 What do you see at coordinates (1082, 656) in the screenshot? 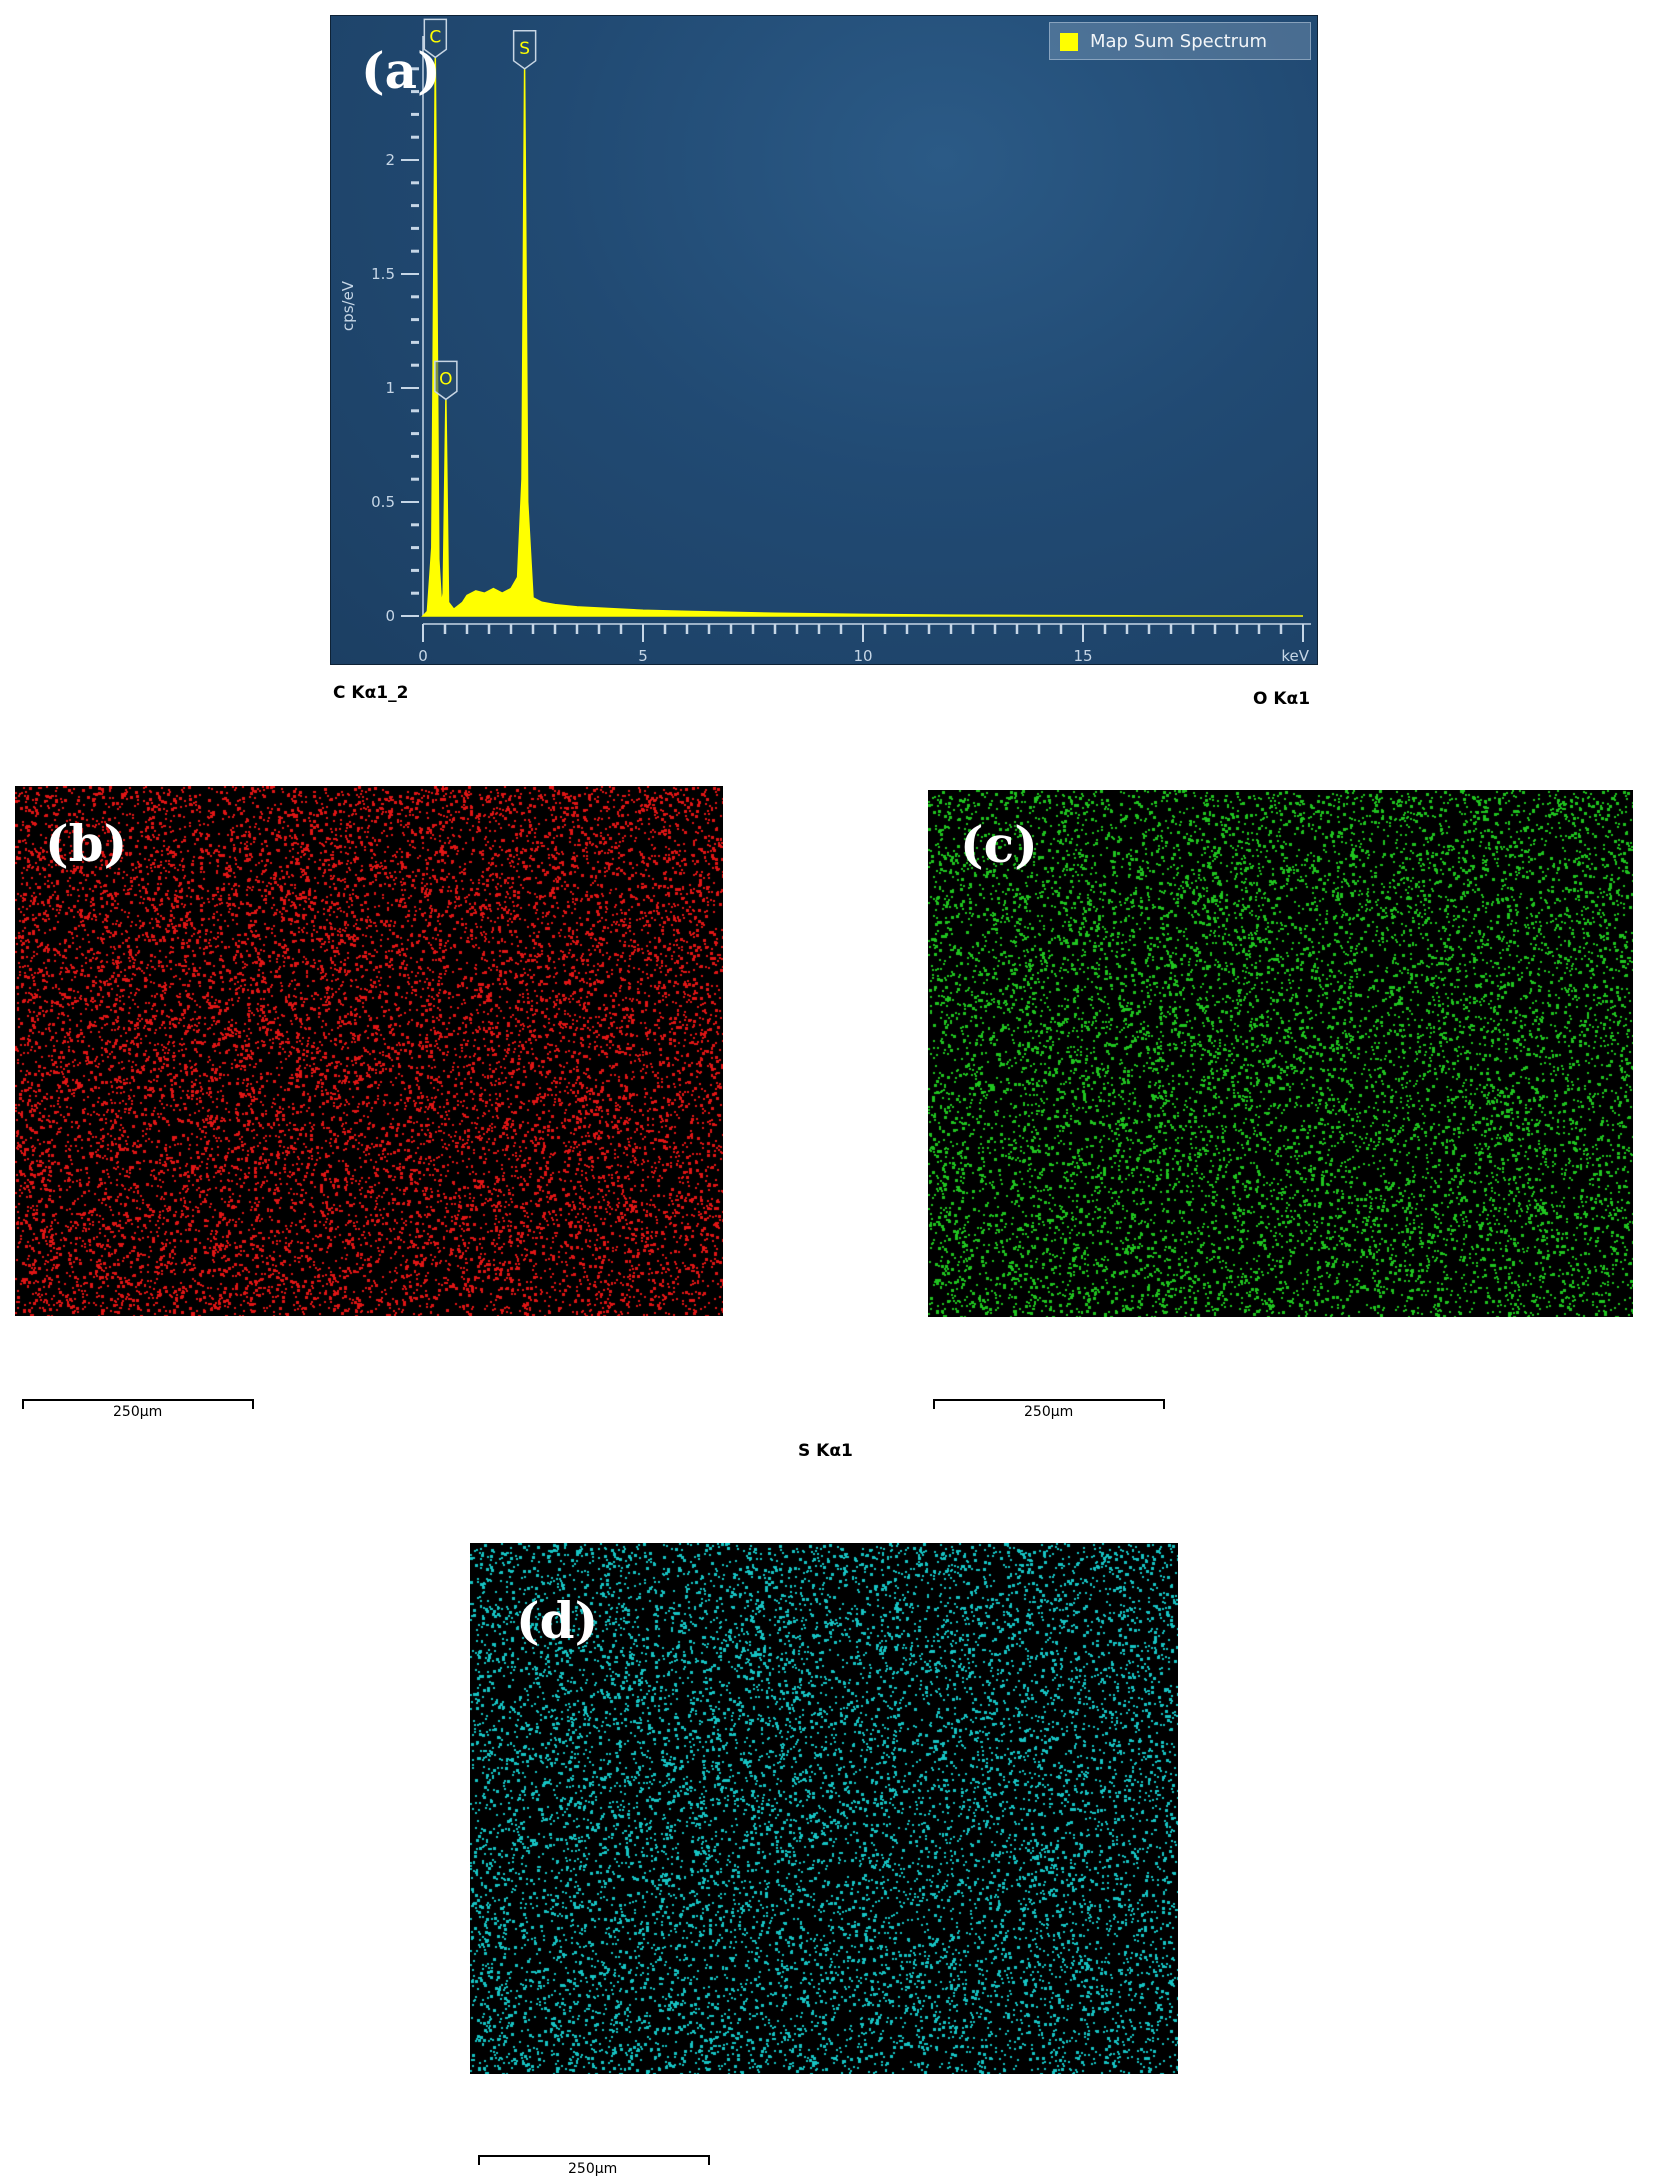
I see `x-tick-label: 15` at bounding box center [1082, 656].